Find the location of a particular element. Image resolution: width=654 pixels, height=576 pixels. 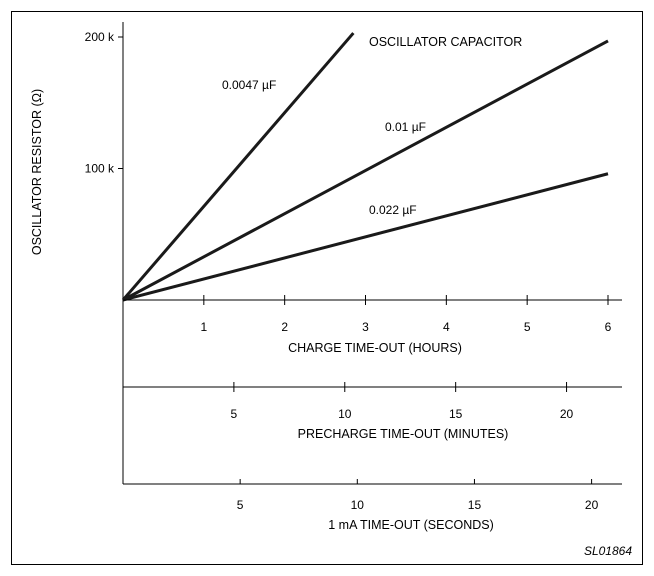

x-axis-title-charge: CHARGE TIME-OUT (HOURS) is located at coordinates (375, 348).